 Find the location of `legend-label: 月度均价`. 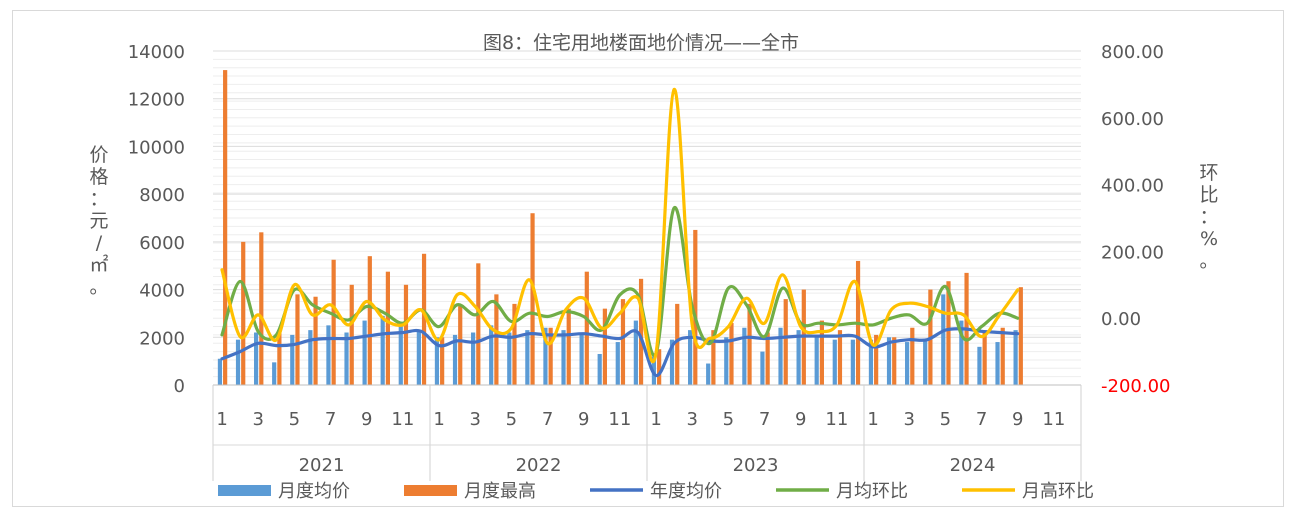

legend-label: 月度均价 is located at coordinates (314, 491).